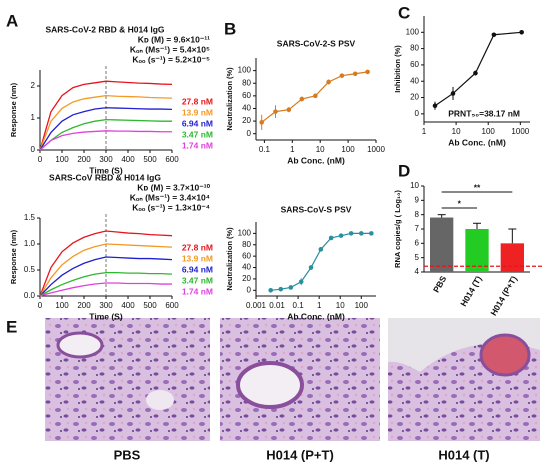 The width and height of the screenshot is (544, 476). Describe the element at coordinates (230, 28) in the screenshot. I see `panel-label: B` at that location.